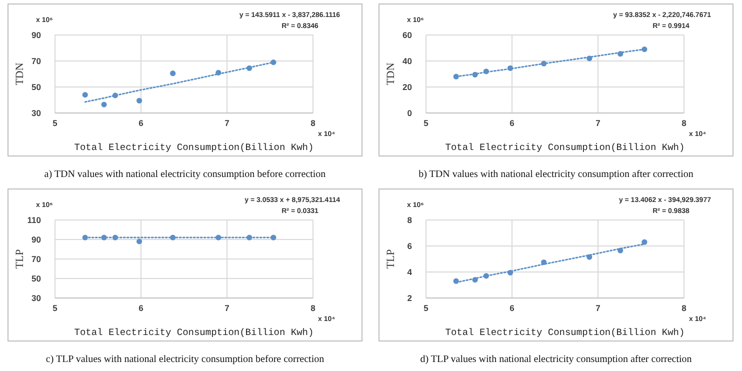 The width and height of the screenshot is (742, 371). What do you see at coordinates (407, 87) in the screenshot?
I see `y-tick-label: 20` at bounding box center [407, 87].